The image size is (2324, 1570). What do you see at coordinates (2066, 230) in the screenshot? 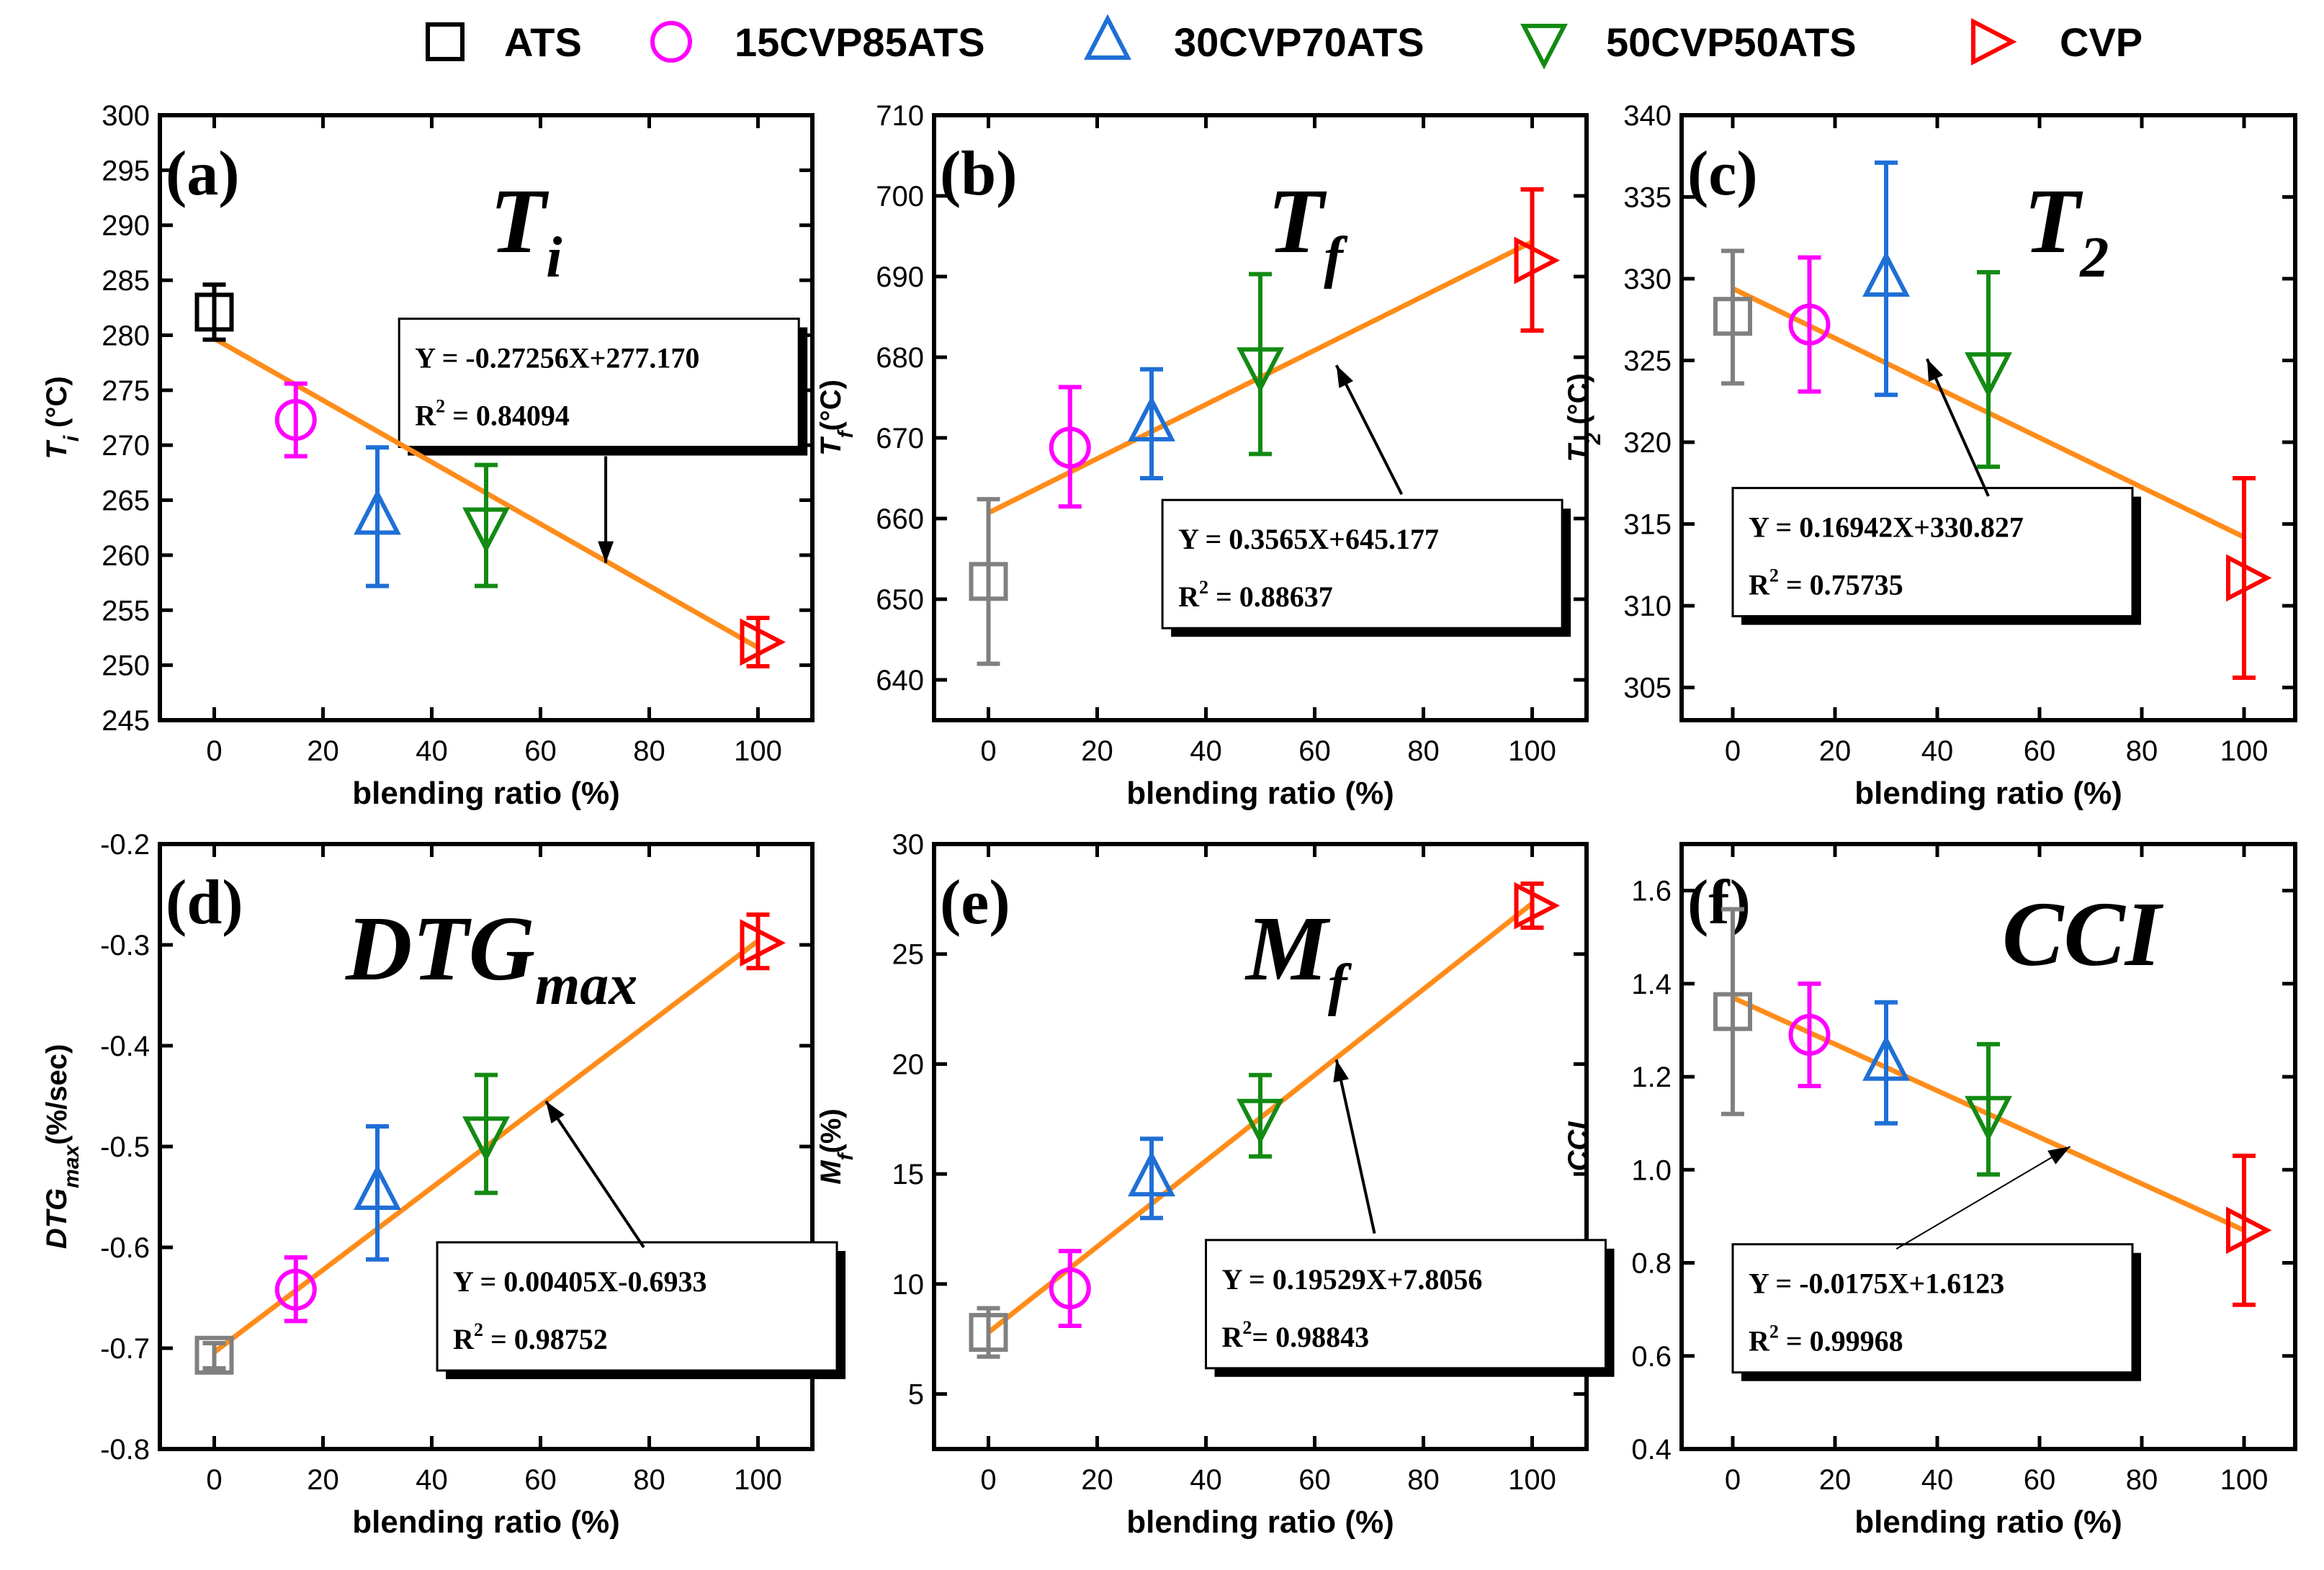
I see `panel-title: T2` at bounding box center [2066, 230].